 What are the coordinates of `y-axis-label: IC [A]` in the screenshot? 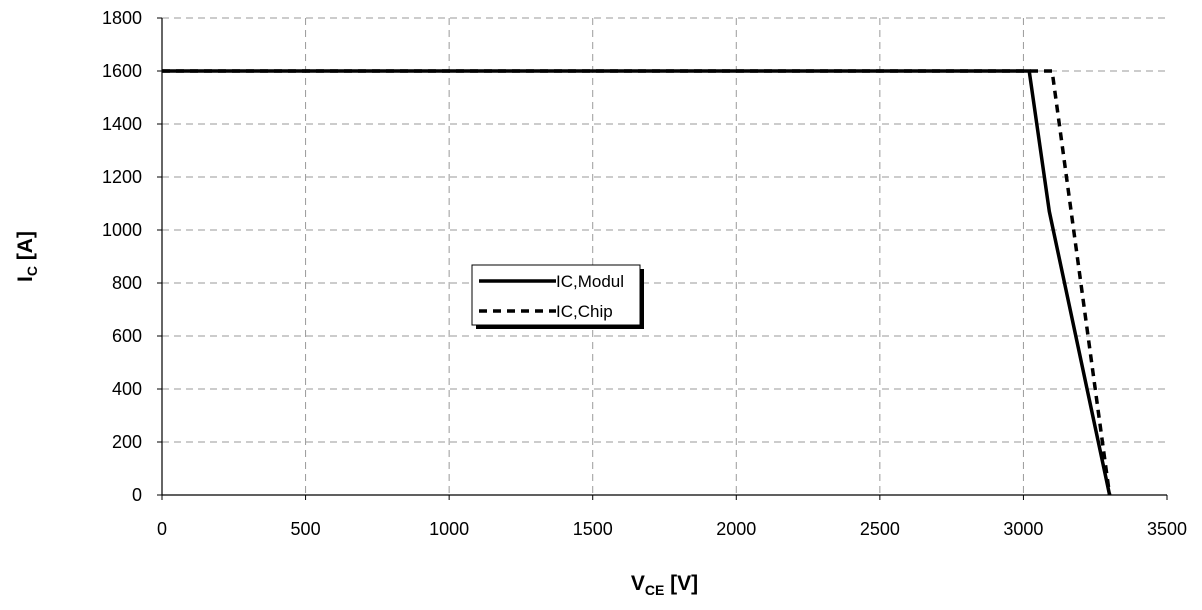 It's located at (27, 256).